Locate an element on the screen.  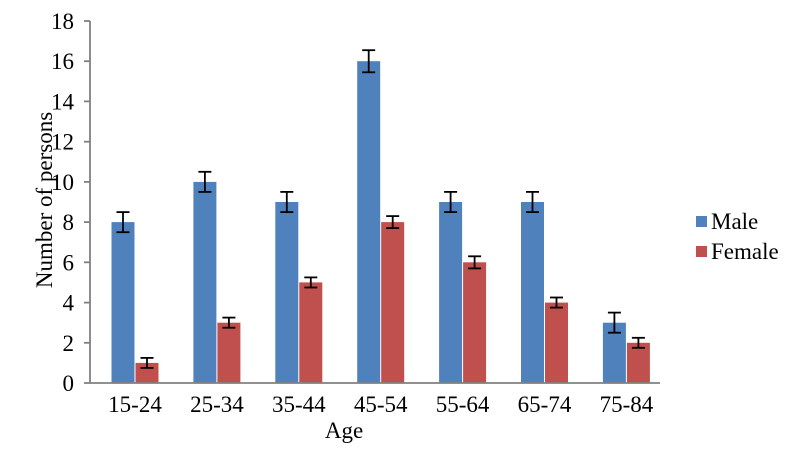
x-category-label-55-64: 55-64 is located at coordinates (463, 404).